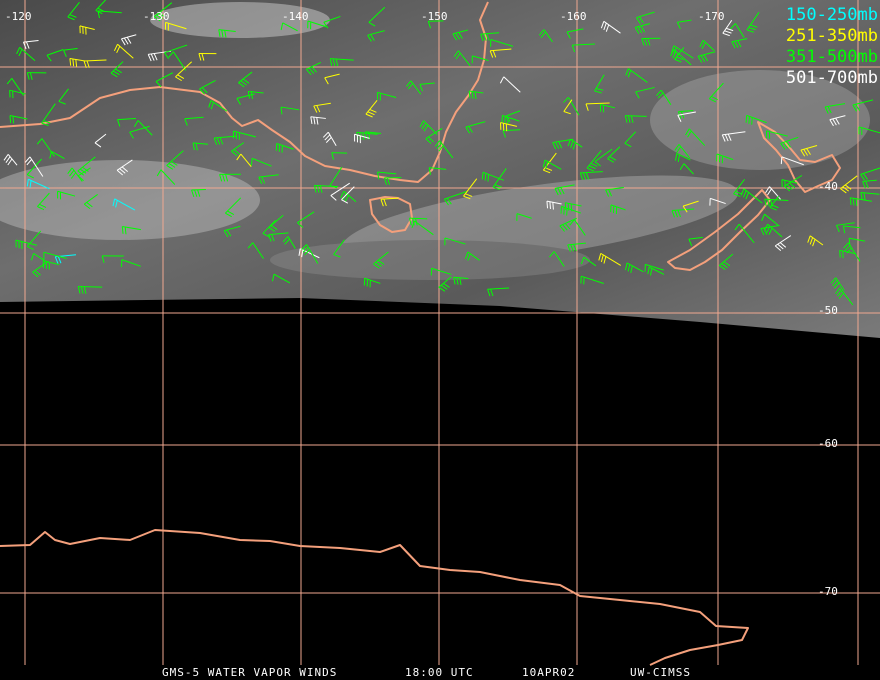 The image size is (880, 680). I want to click on legend-entry: 251-350mb, so click(832, 36).